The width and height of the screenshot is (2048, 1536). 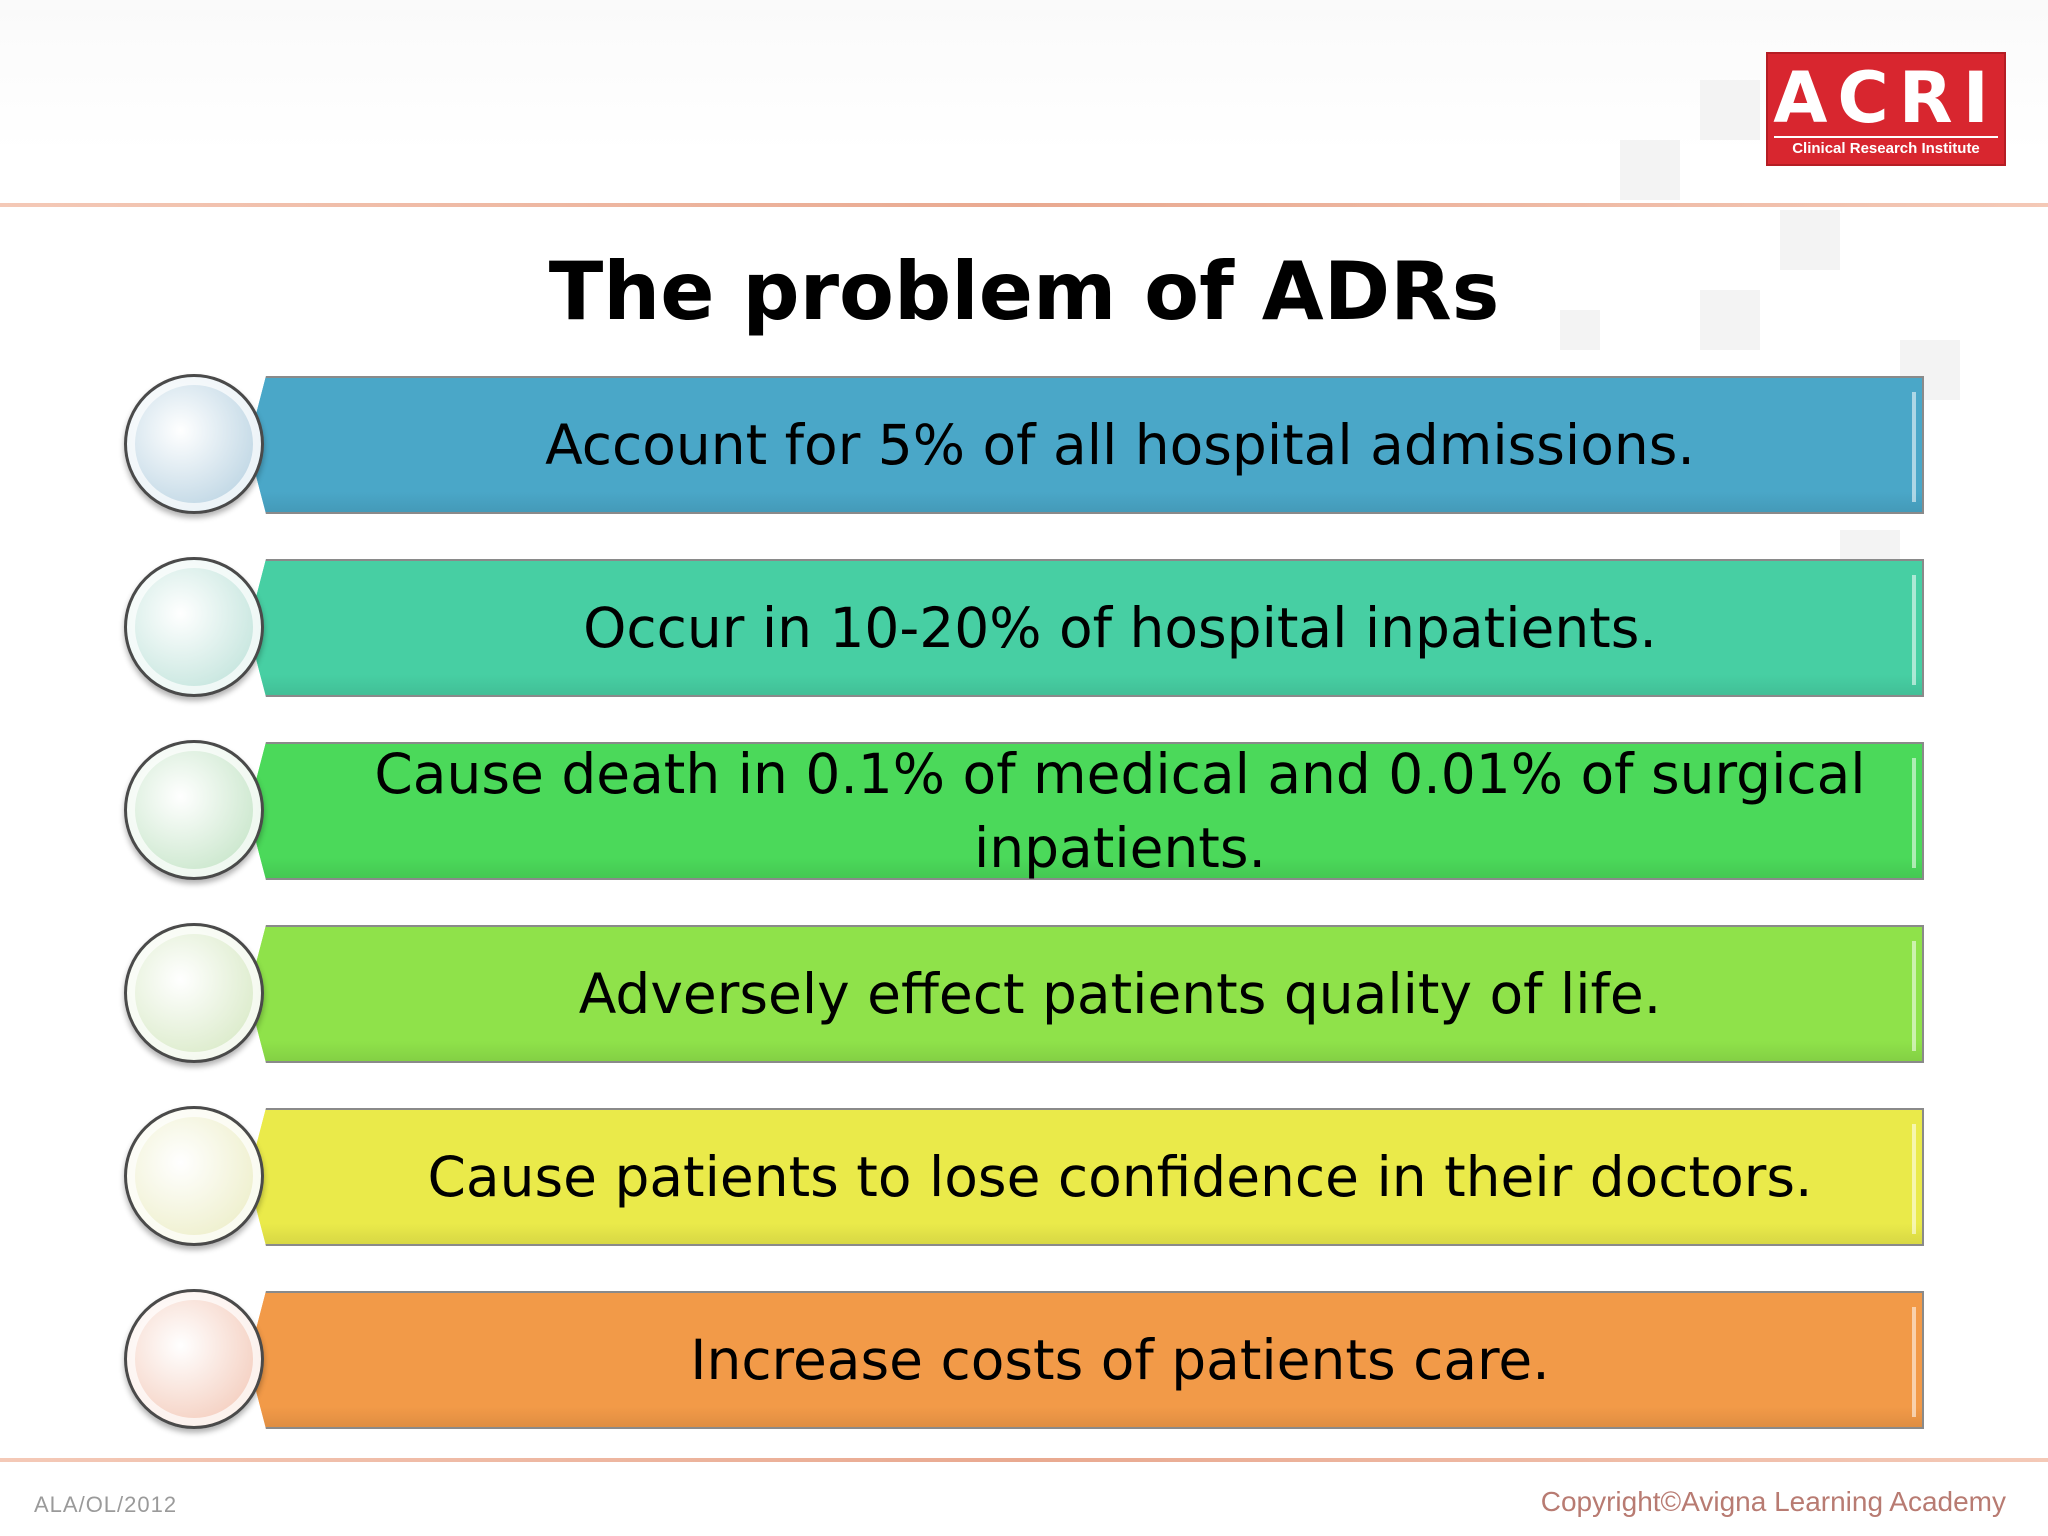 I want to click on list-item: Occur in 10-20% of hospital inpatients., so click(x=1024, y=630).